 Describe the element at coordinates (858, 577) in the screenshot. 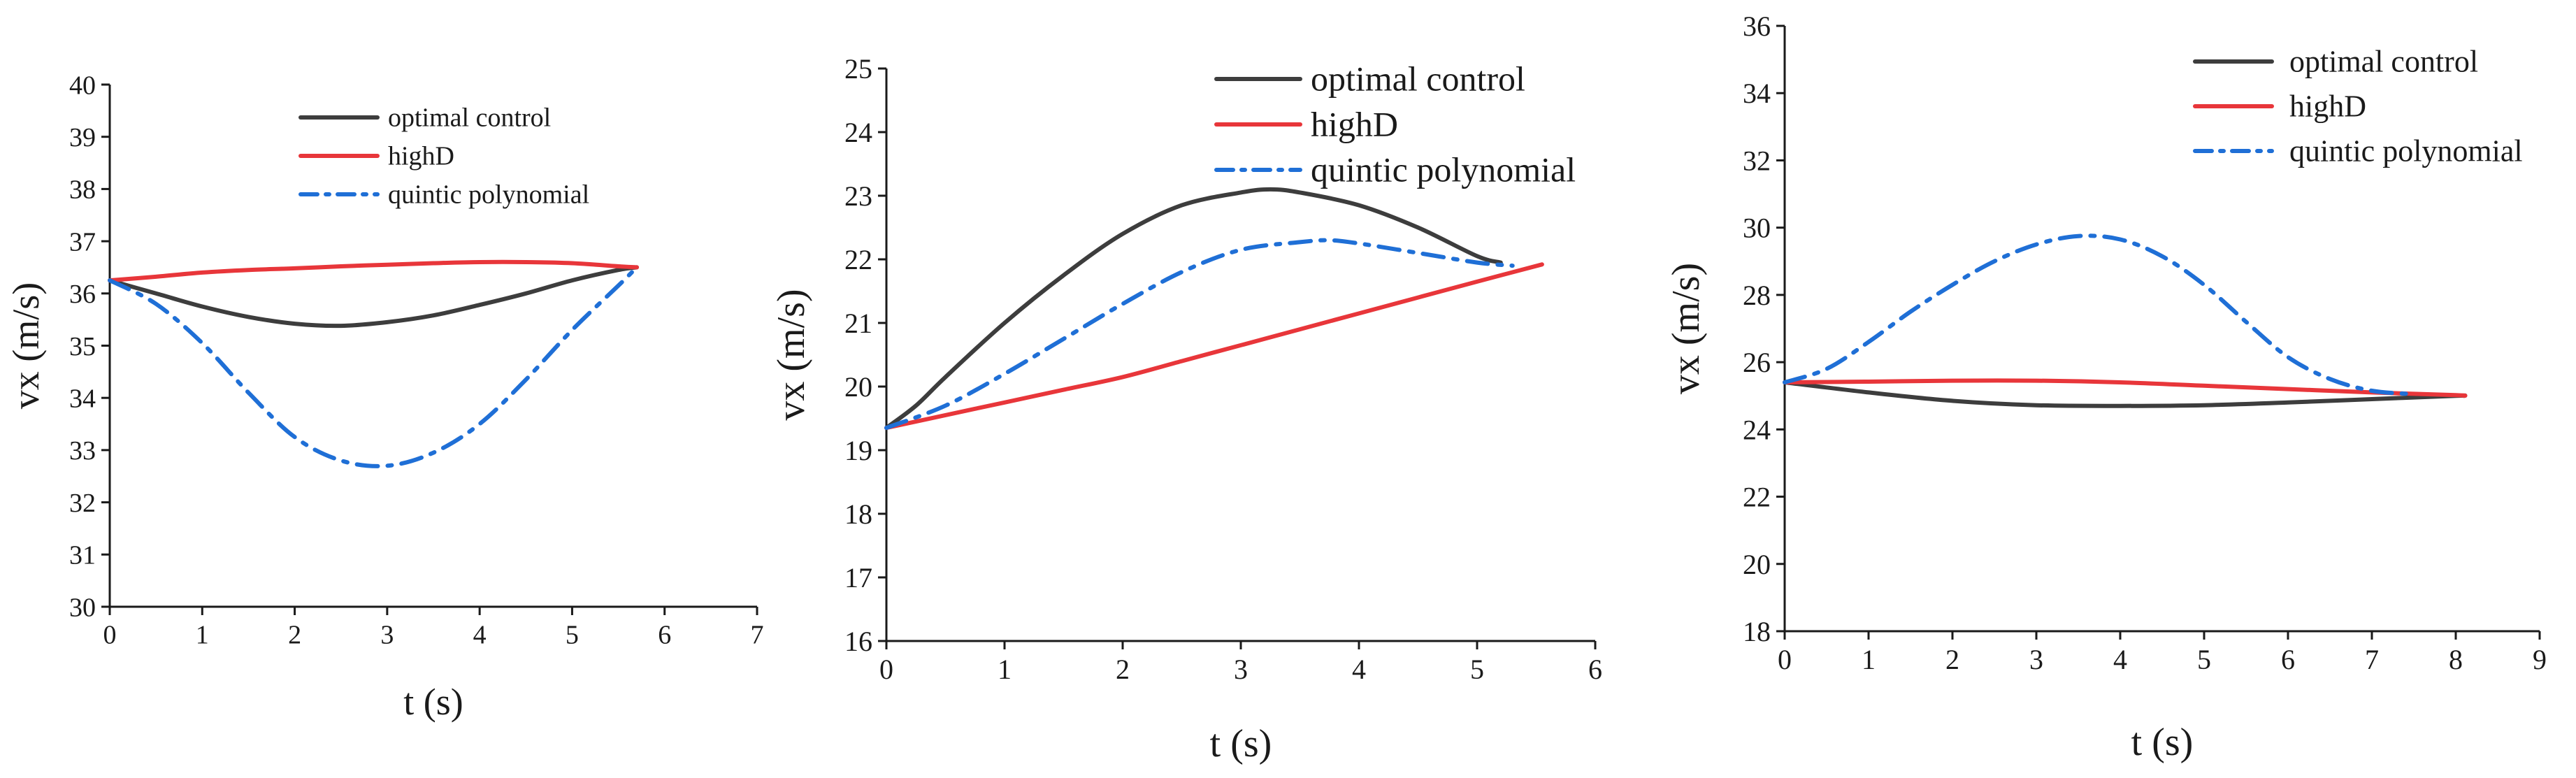

I see `y-tick-label: 17` at that location.